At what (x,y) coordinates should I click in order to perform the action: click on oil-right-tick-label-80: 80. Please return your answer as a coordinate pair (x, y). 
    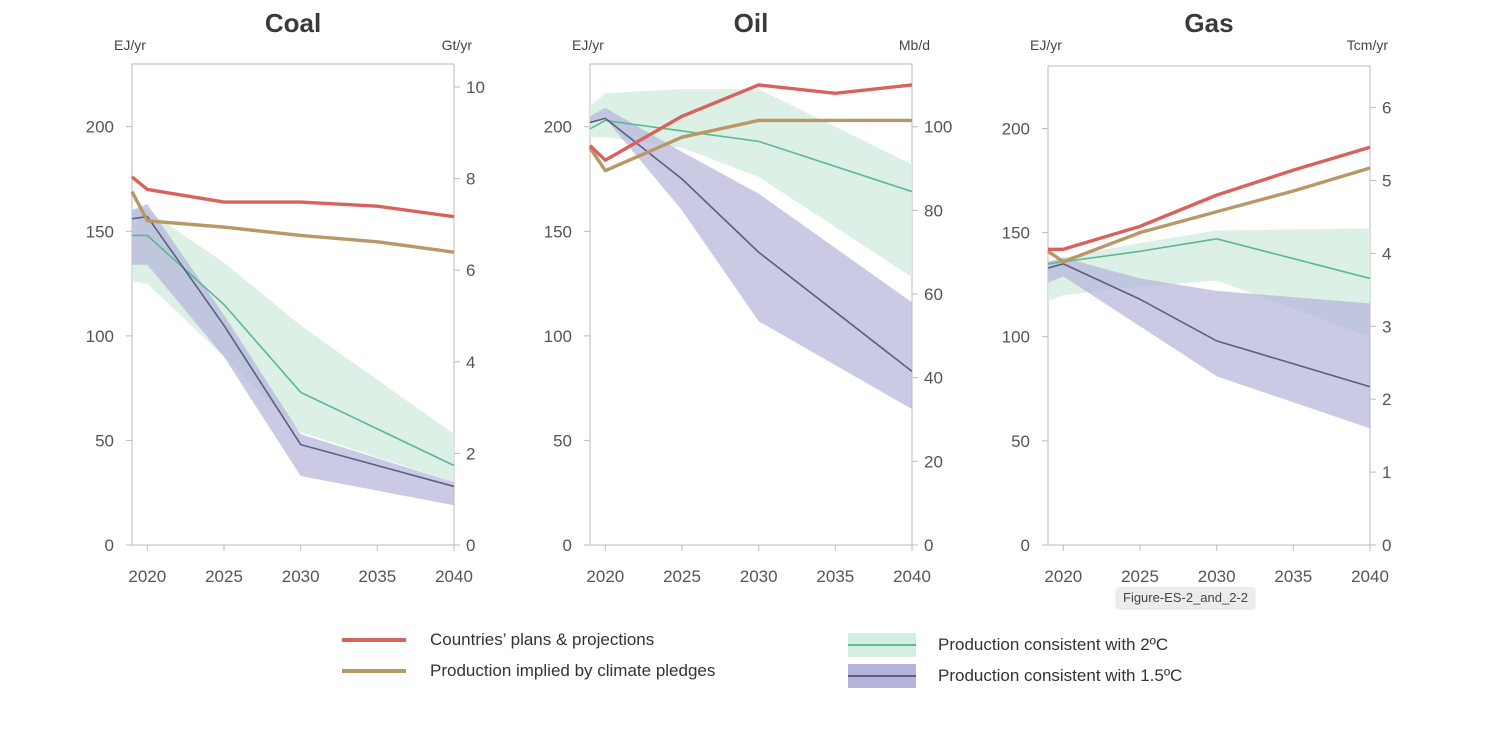
    Looking at the image, I should click on (933, 210).